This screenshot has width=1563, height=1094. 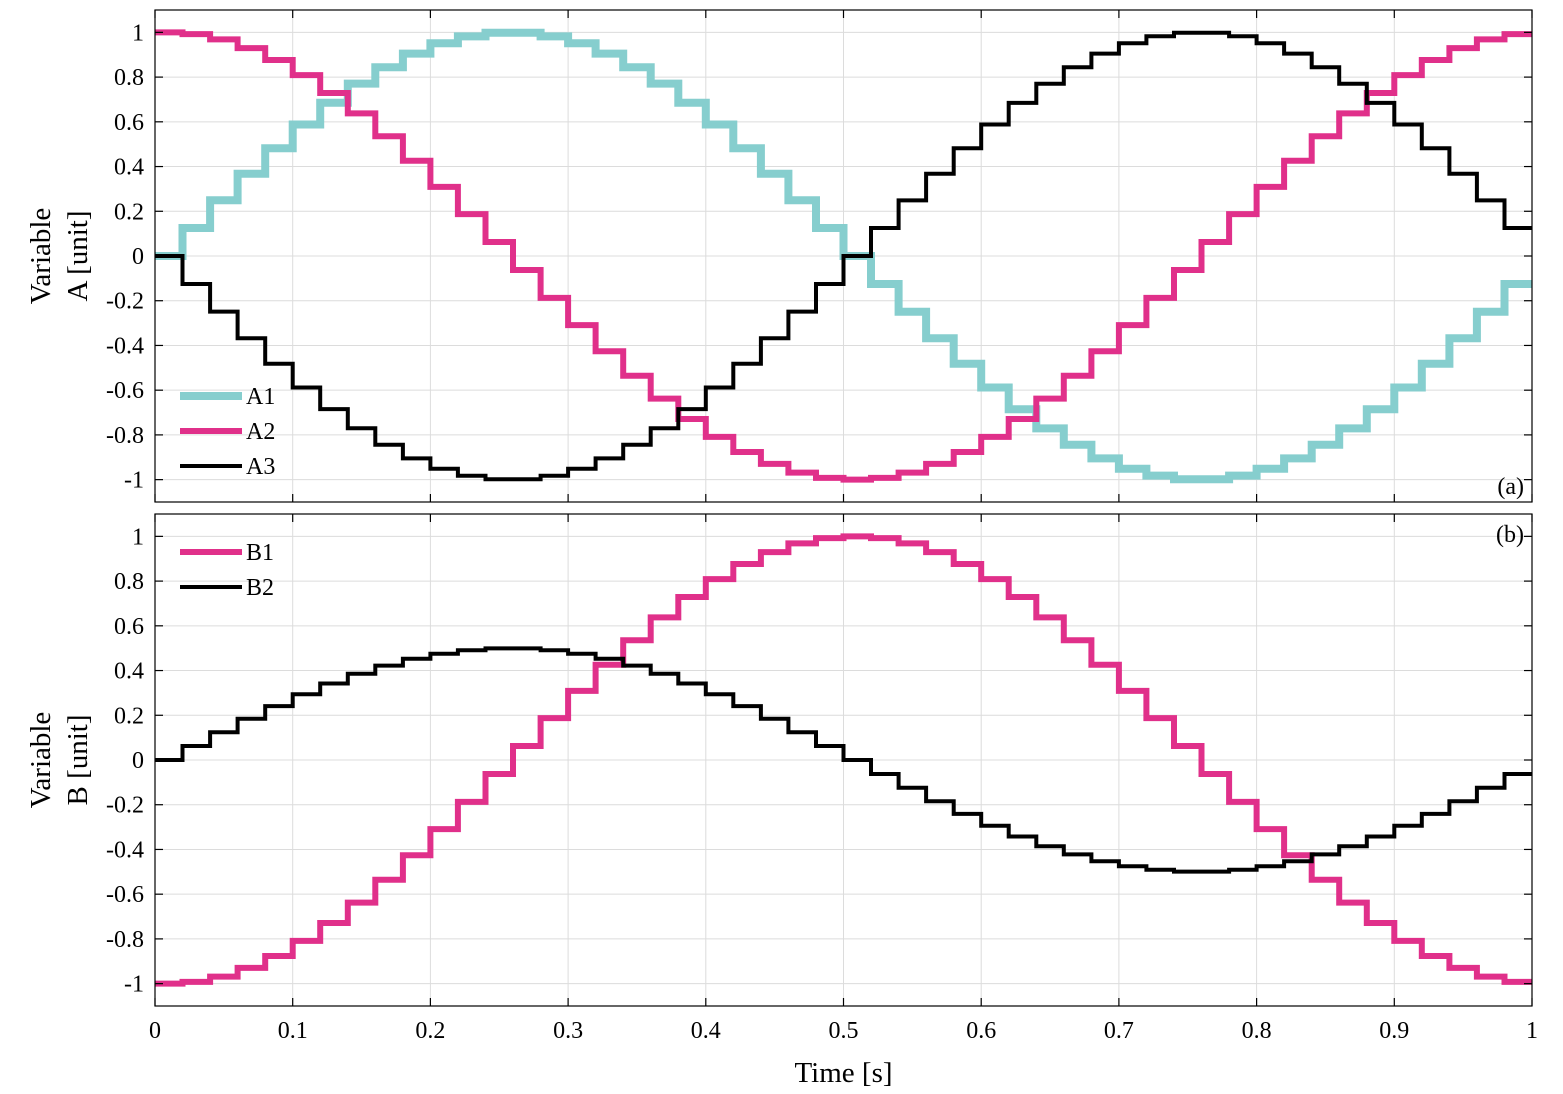 What do you see at coordinates (568, 1031) in the screenshot?
I see `x-tick-label: 0.3` at bounding box center [568, 1031].